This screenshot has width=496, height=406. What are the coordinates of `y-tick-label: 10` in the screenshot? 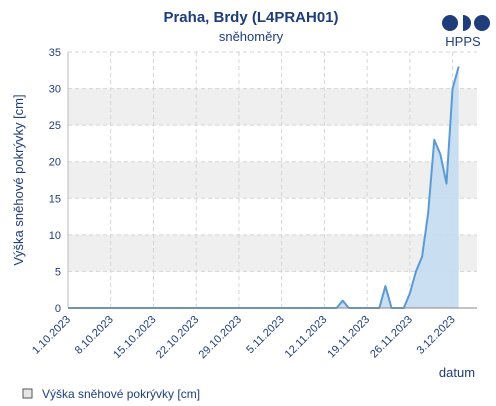 It's located at (55, 236).